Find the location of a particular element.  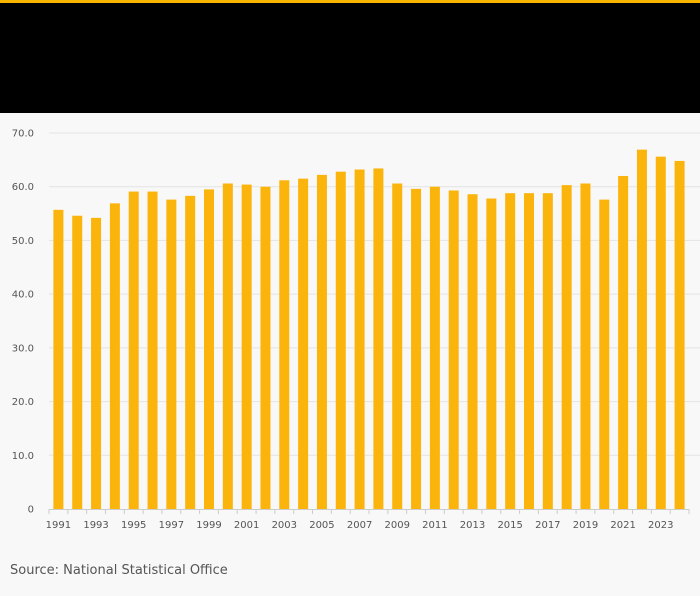

x-tick-label: 2015 is located at coordinates (509, 525).